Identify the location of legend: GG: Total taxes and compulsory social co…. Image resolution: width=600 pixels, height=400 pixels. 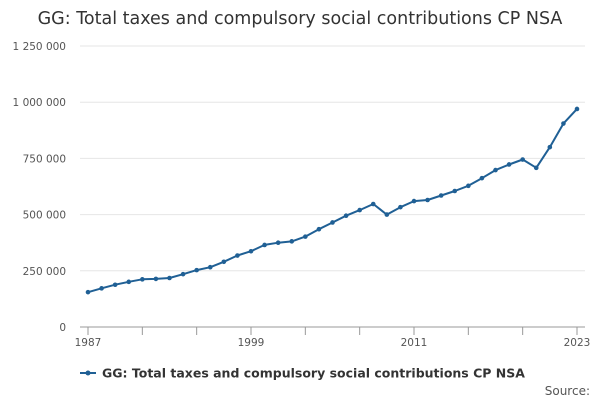
(302, 373).